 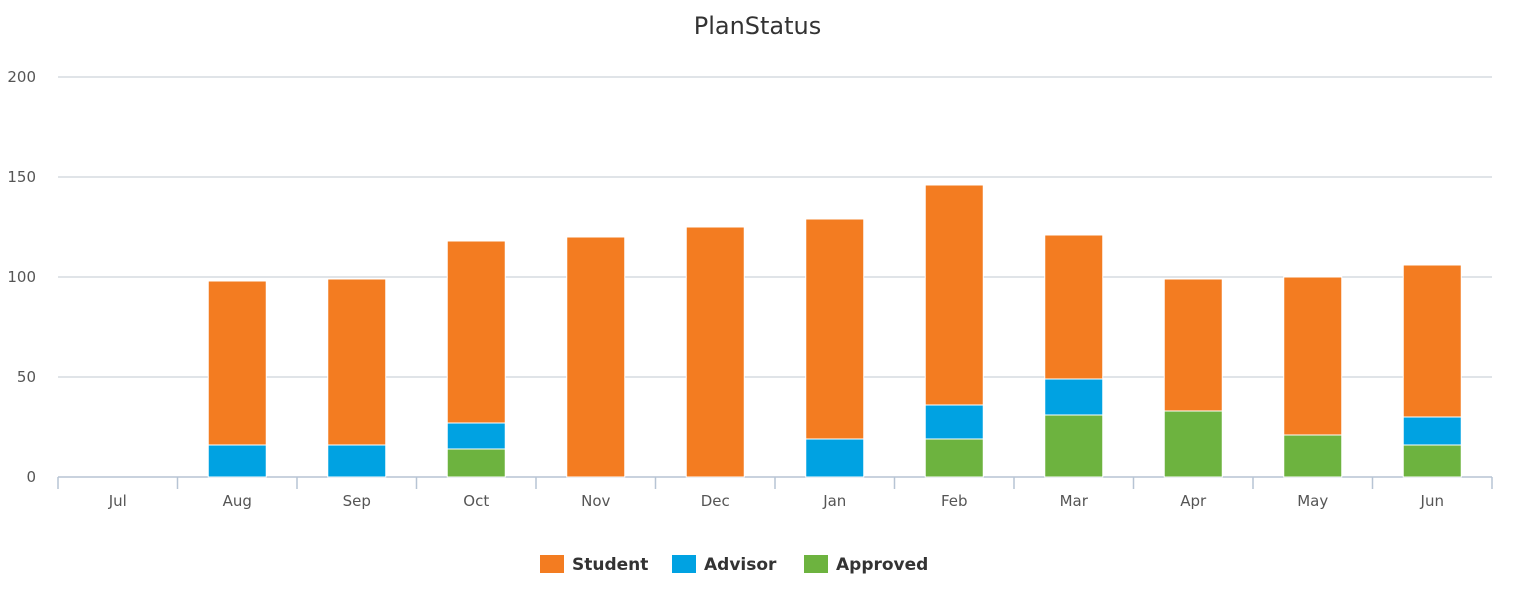 What do you see at coordinates (715, 501) in the screenshot?
I see `x-tick-label: Dec` at bounding box center [715, 501].